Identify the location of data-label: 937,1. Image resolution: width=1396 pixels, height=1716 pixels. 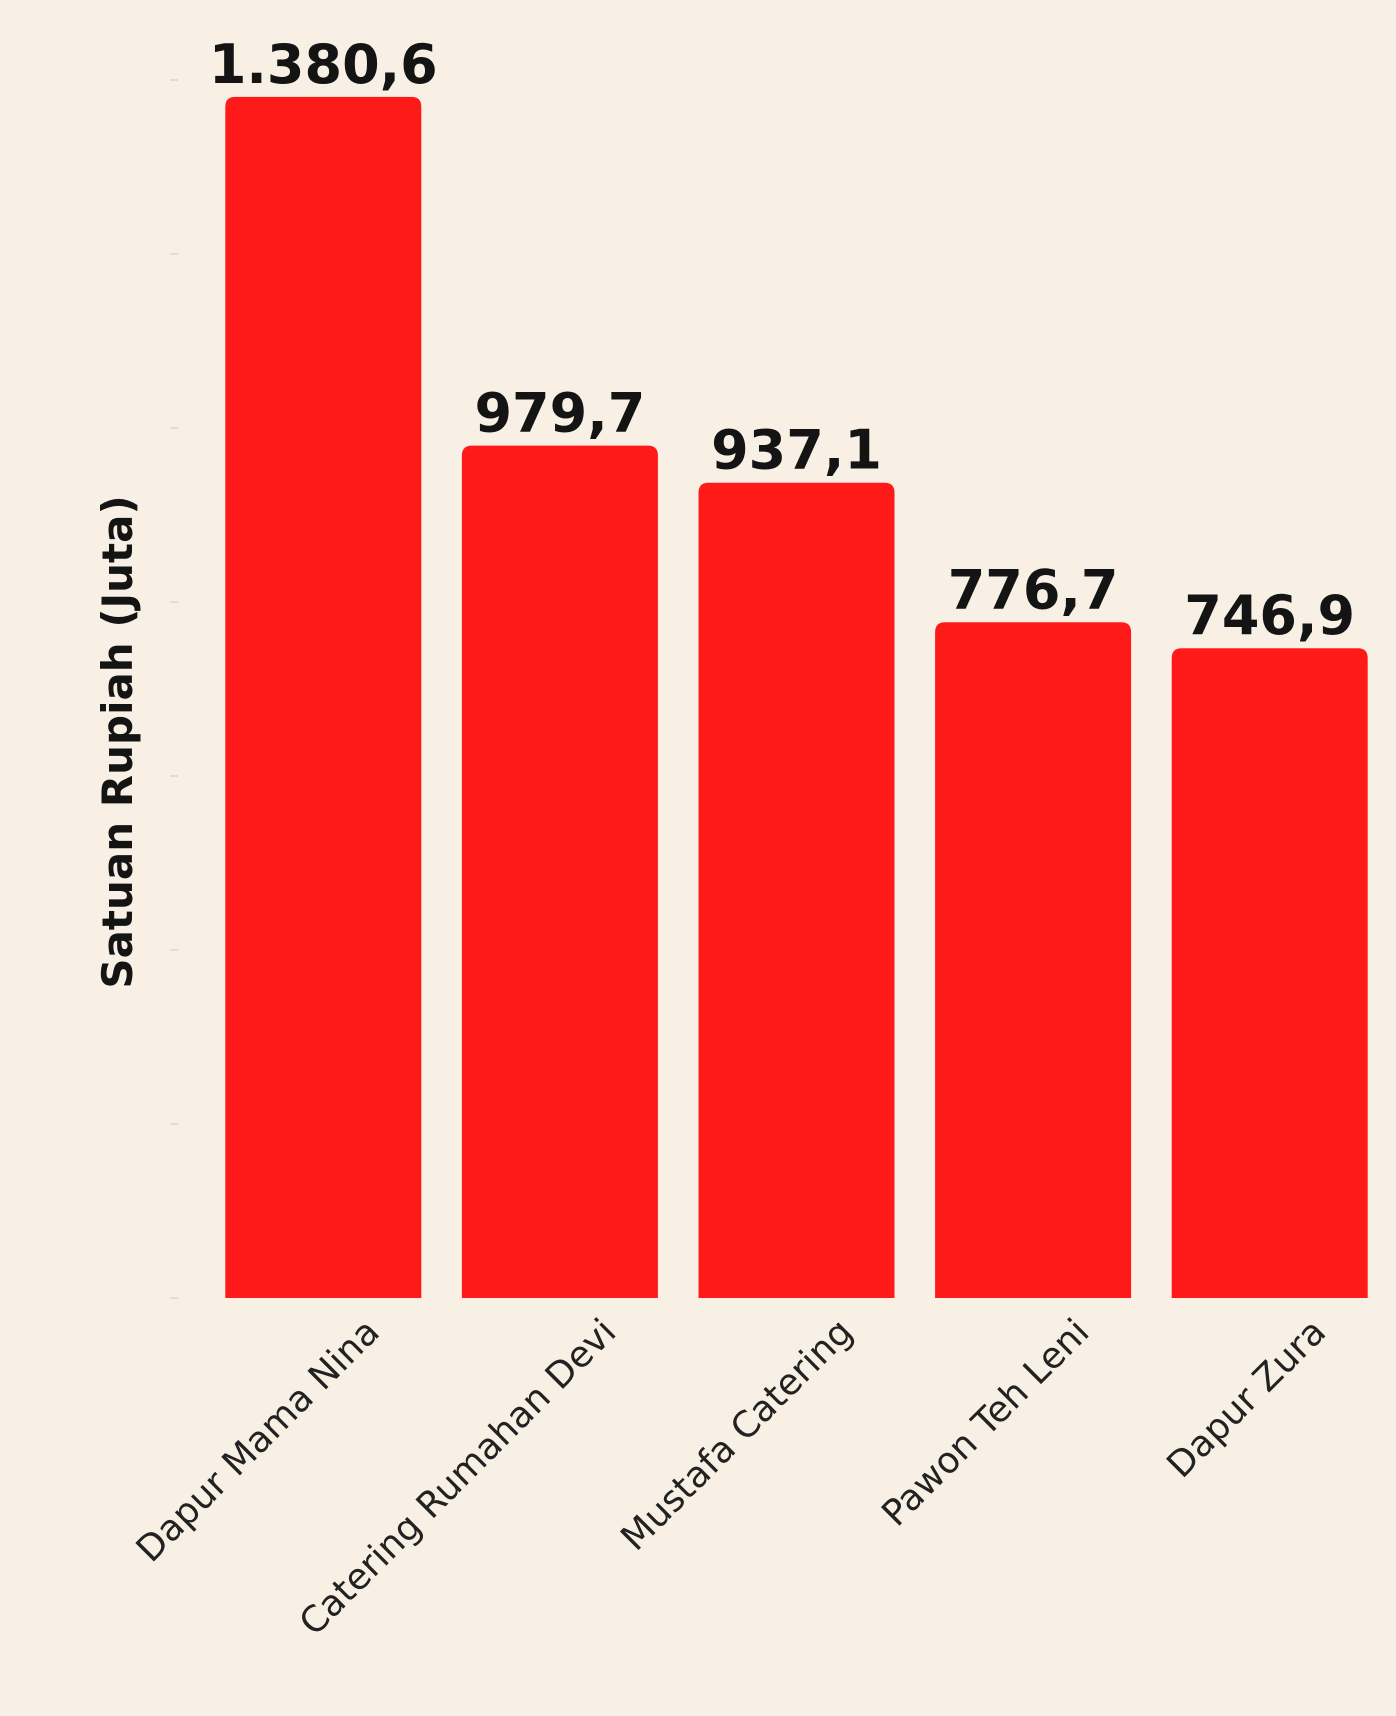
(796, 450).